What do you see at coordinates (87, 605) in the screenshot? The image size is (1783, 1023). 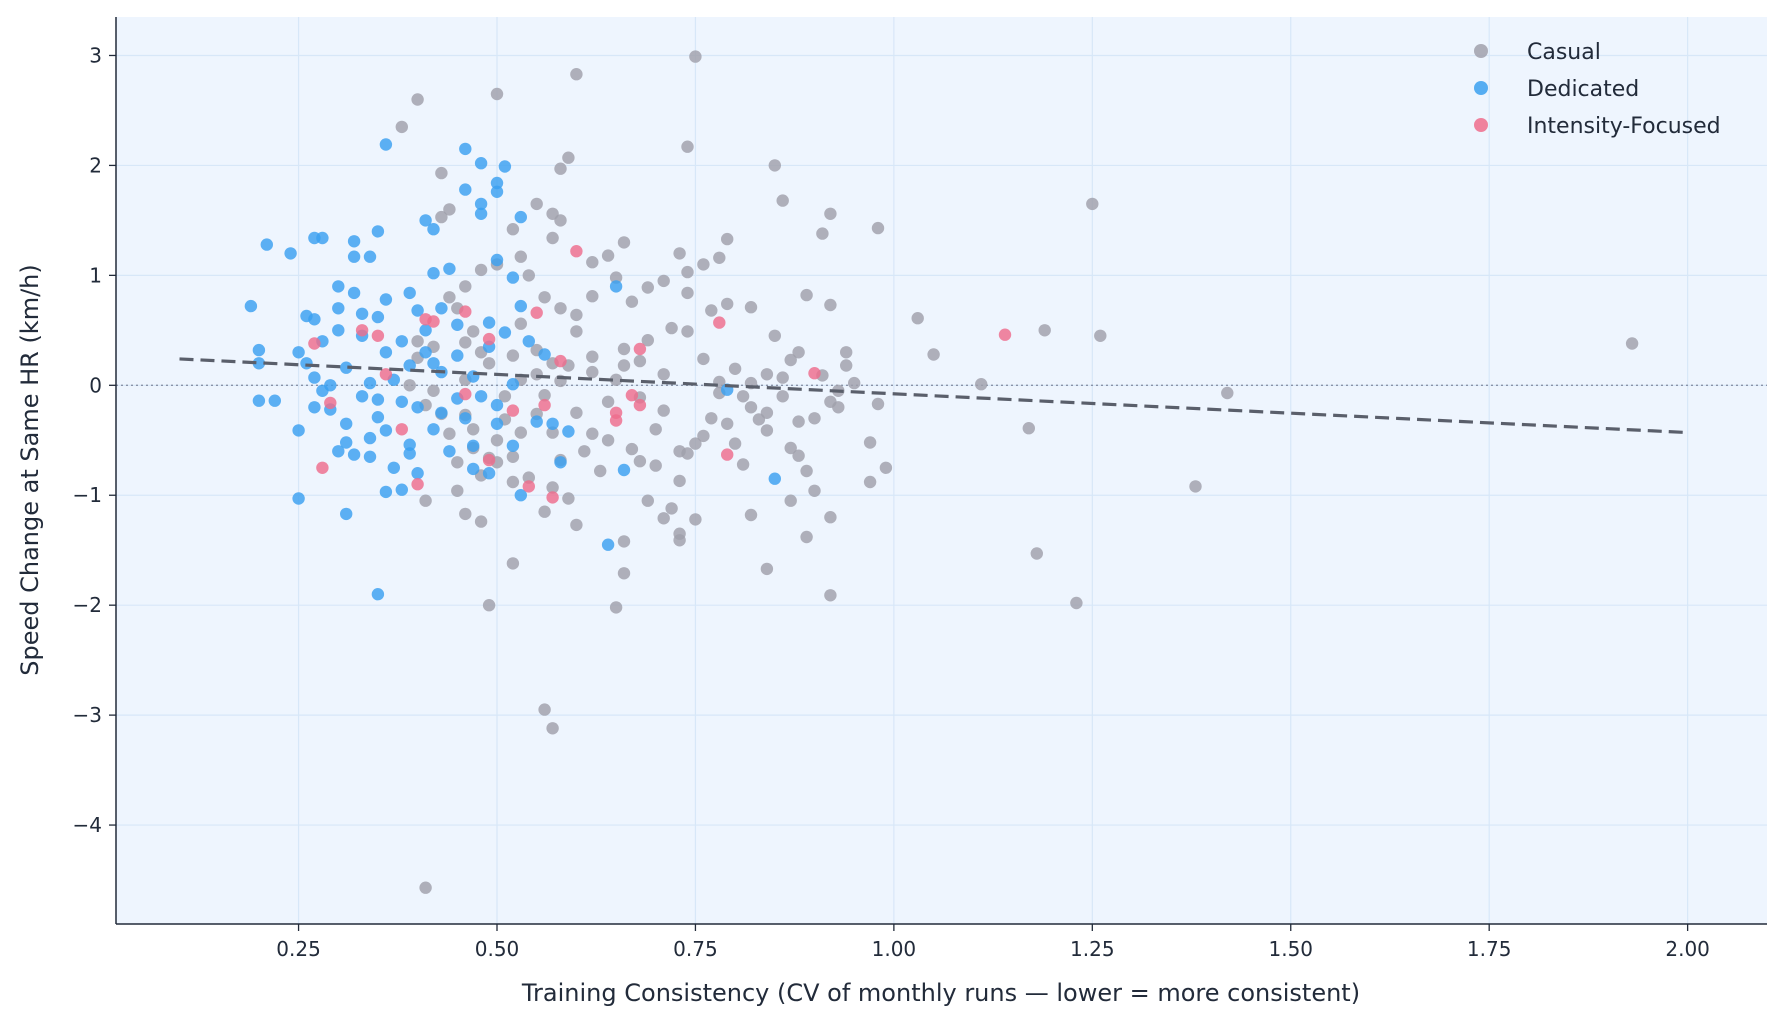 I see `y-tick-label: −2` at bounding box center [87, 605].